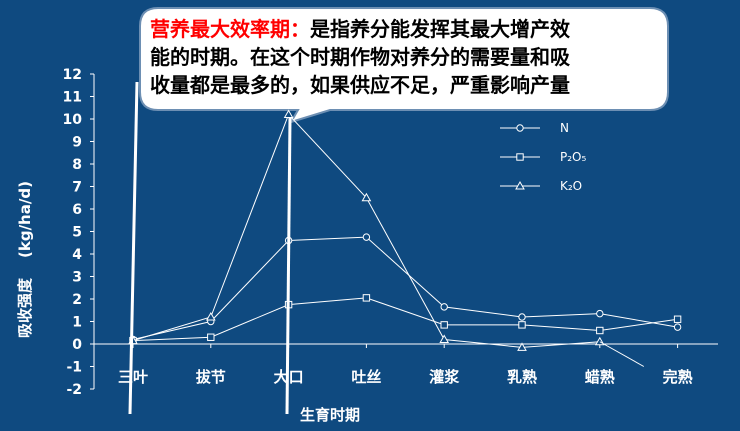 The height and width of the screenshot is (431, 740). What do you see at coordinates (444, 377) in the screenshot?
I see `x-category-label: 灌浆` at bounding box center [444, 377].